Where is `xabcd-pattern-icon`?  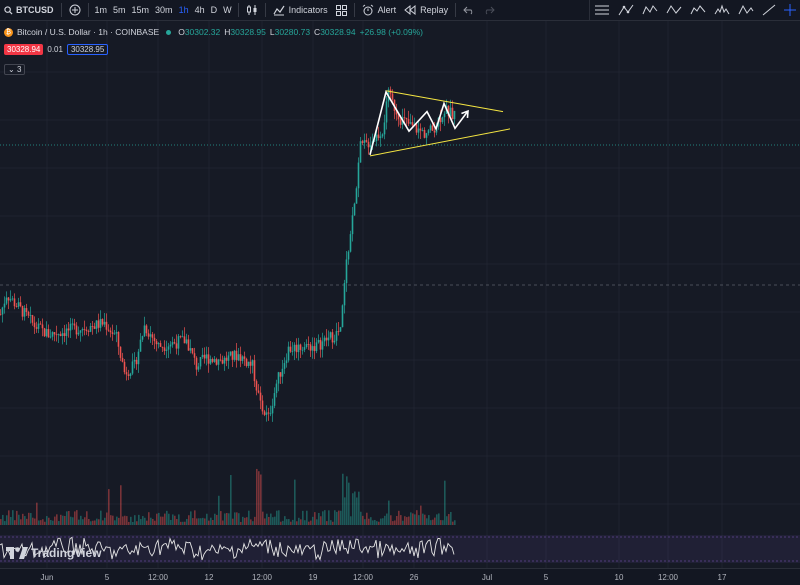
xabcd-pattern-icon is located at coordinates (650, 10).